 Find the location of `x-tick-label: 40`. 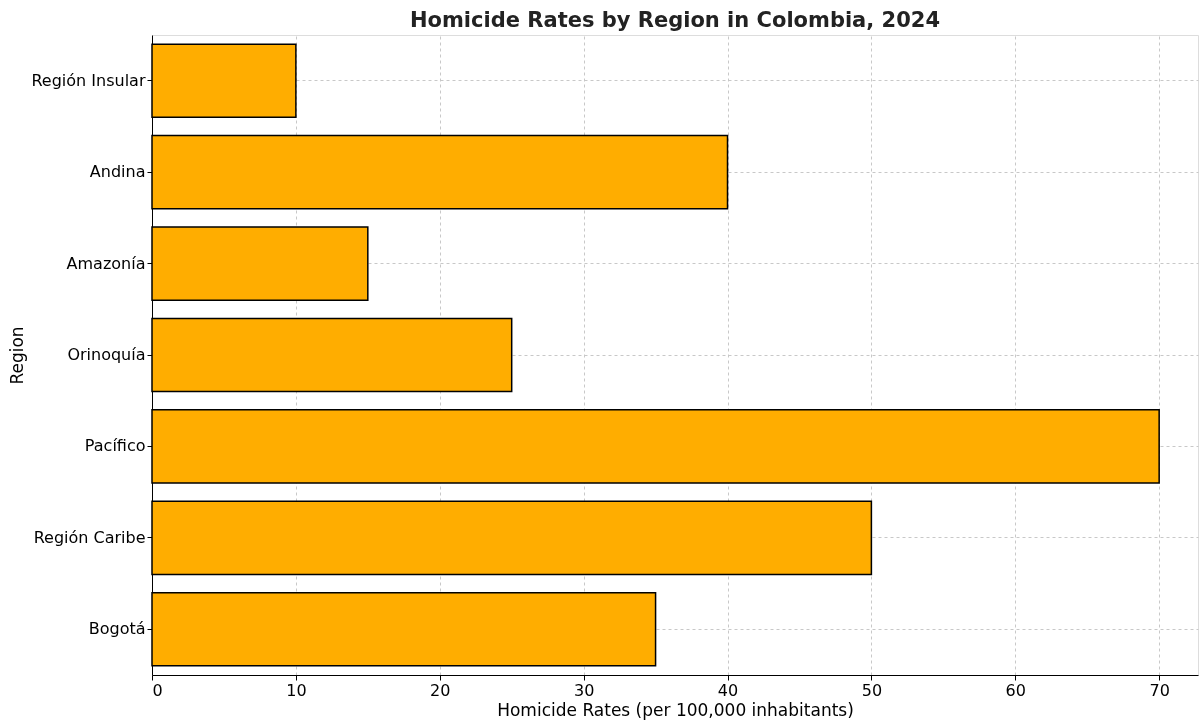

x-tick-label: 40 is located at coordinates (728, 690).